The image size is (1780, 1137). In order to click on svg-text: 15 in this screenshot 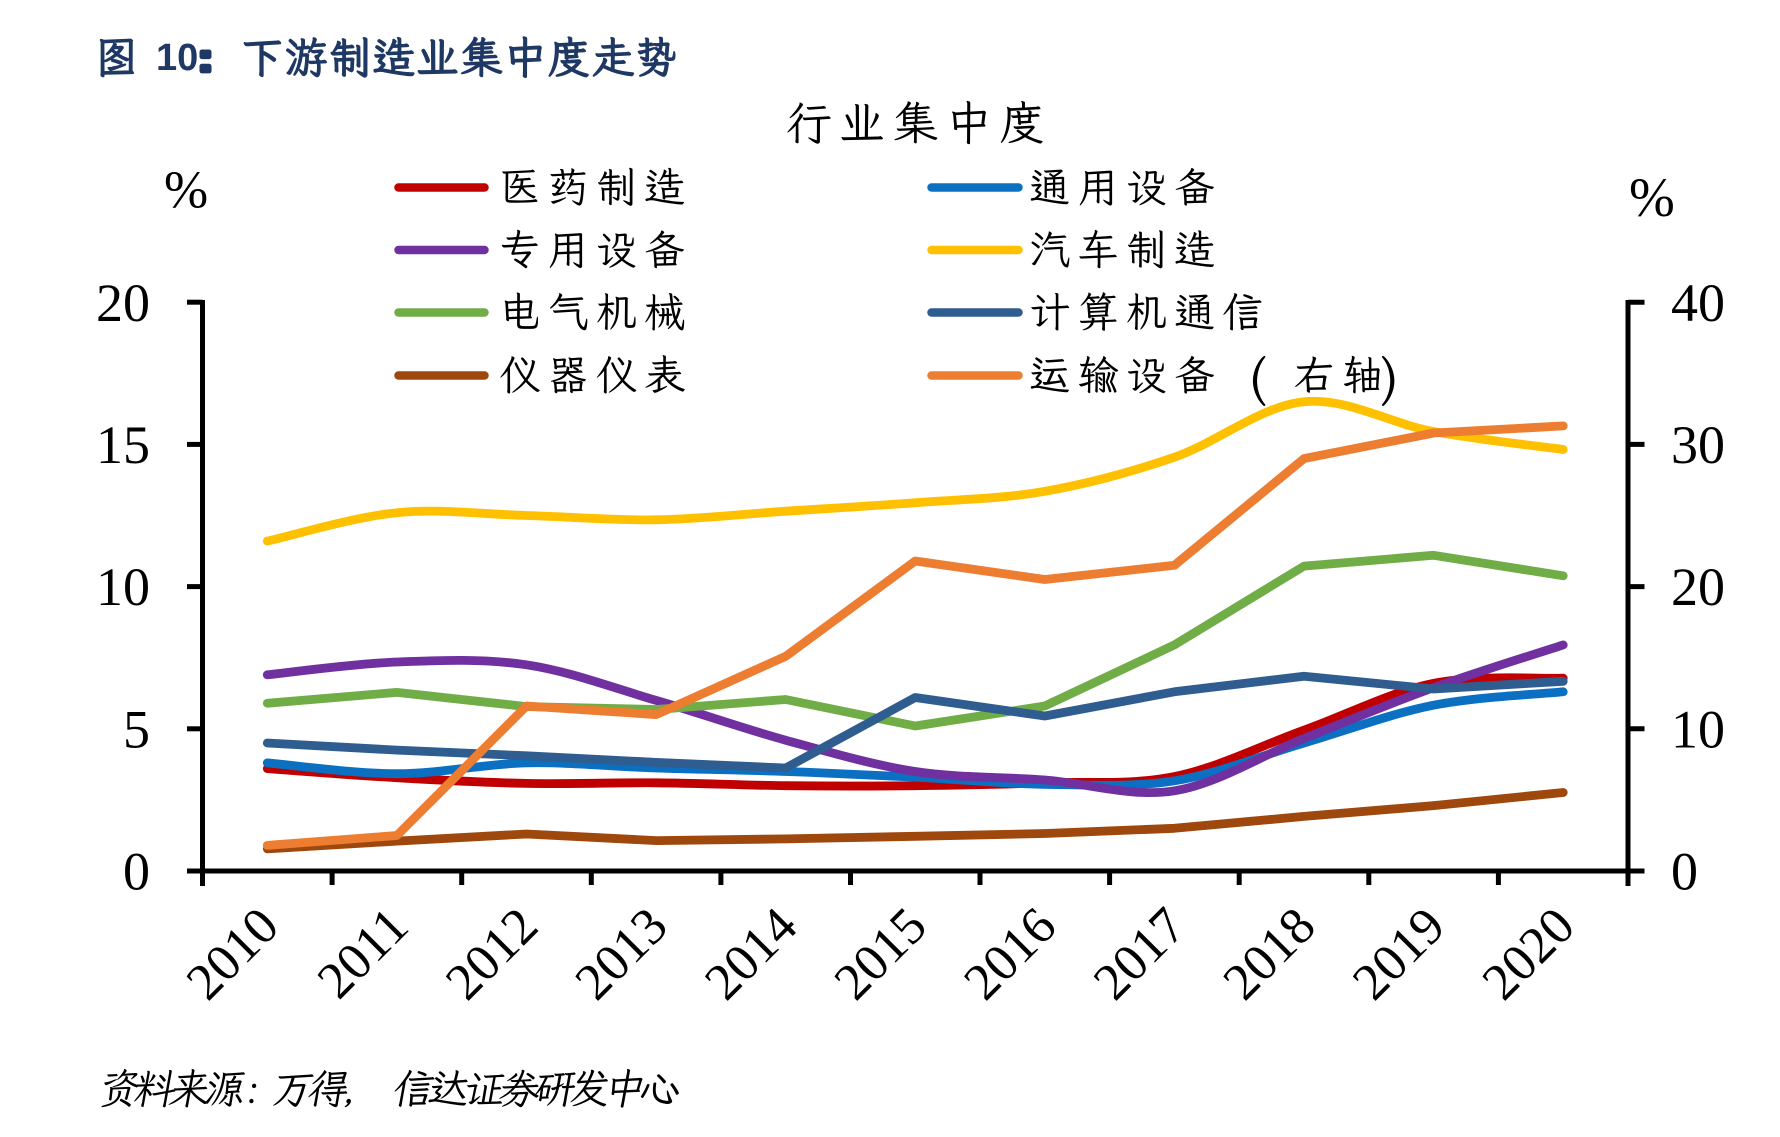, I will do `click(123, 445)`.